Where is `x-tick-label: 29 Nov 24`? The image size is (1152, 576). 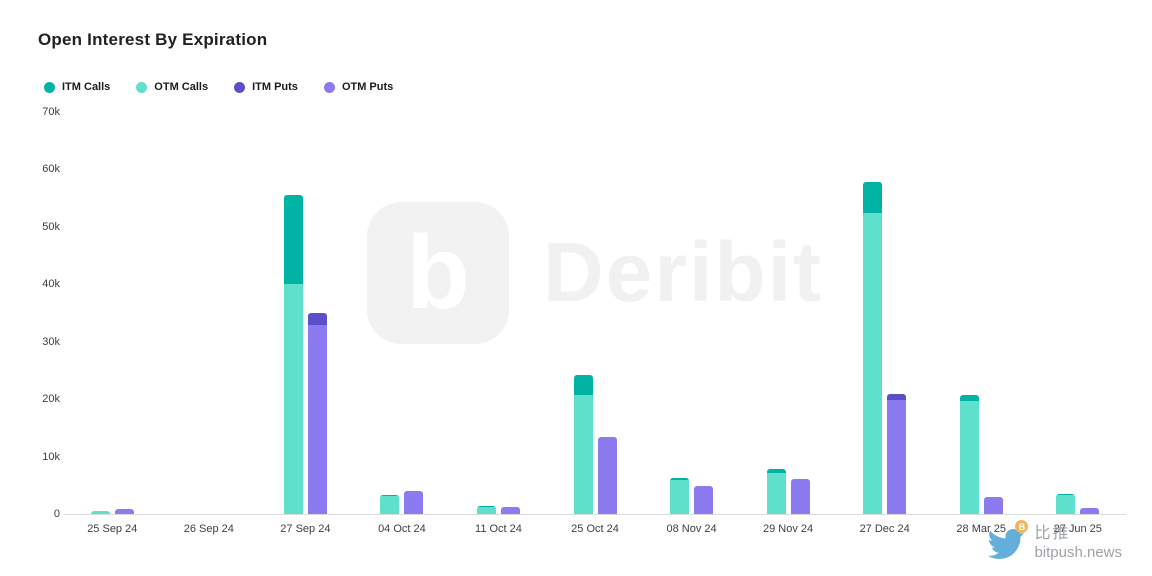 x-tick-label: 29 Nov 24 is located at coordinates (788, 529).